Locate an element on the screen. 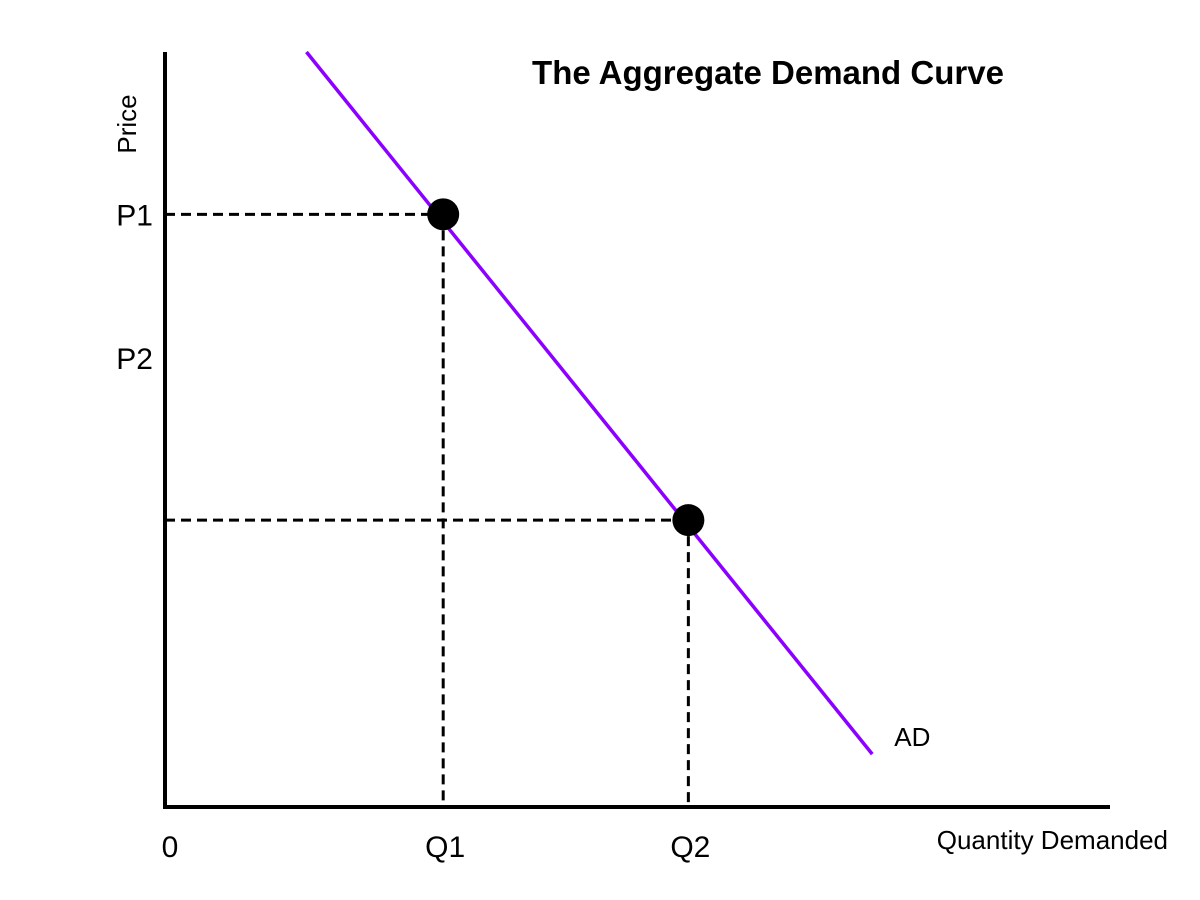  y-tick-label-p1: P1 is located at coordinates (134, 215).